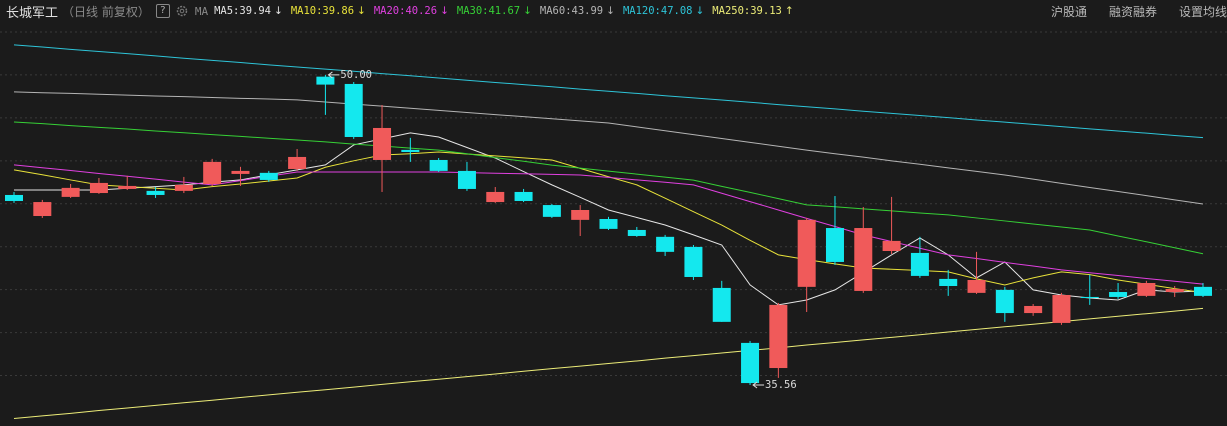 This screenshot has height=426, width=1227. What do you see at coordinates (405, 11) in the screenshot?
I see `legend-label: MA20:40.26` at bounding box center [405, 11].